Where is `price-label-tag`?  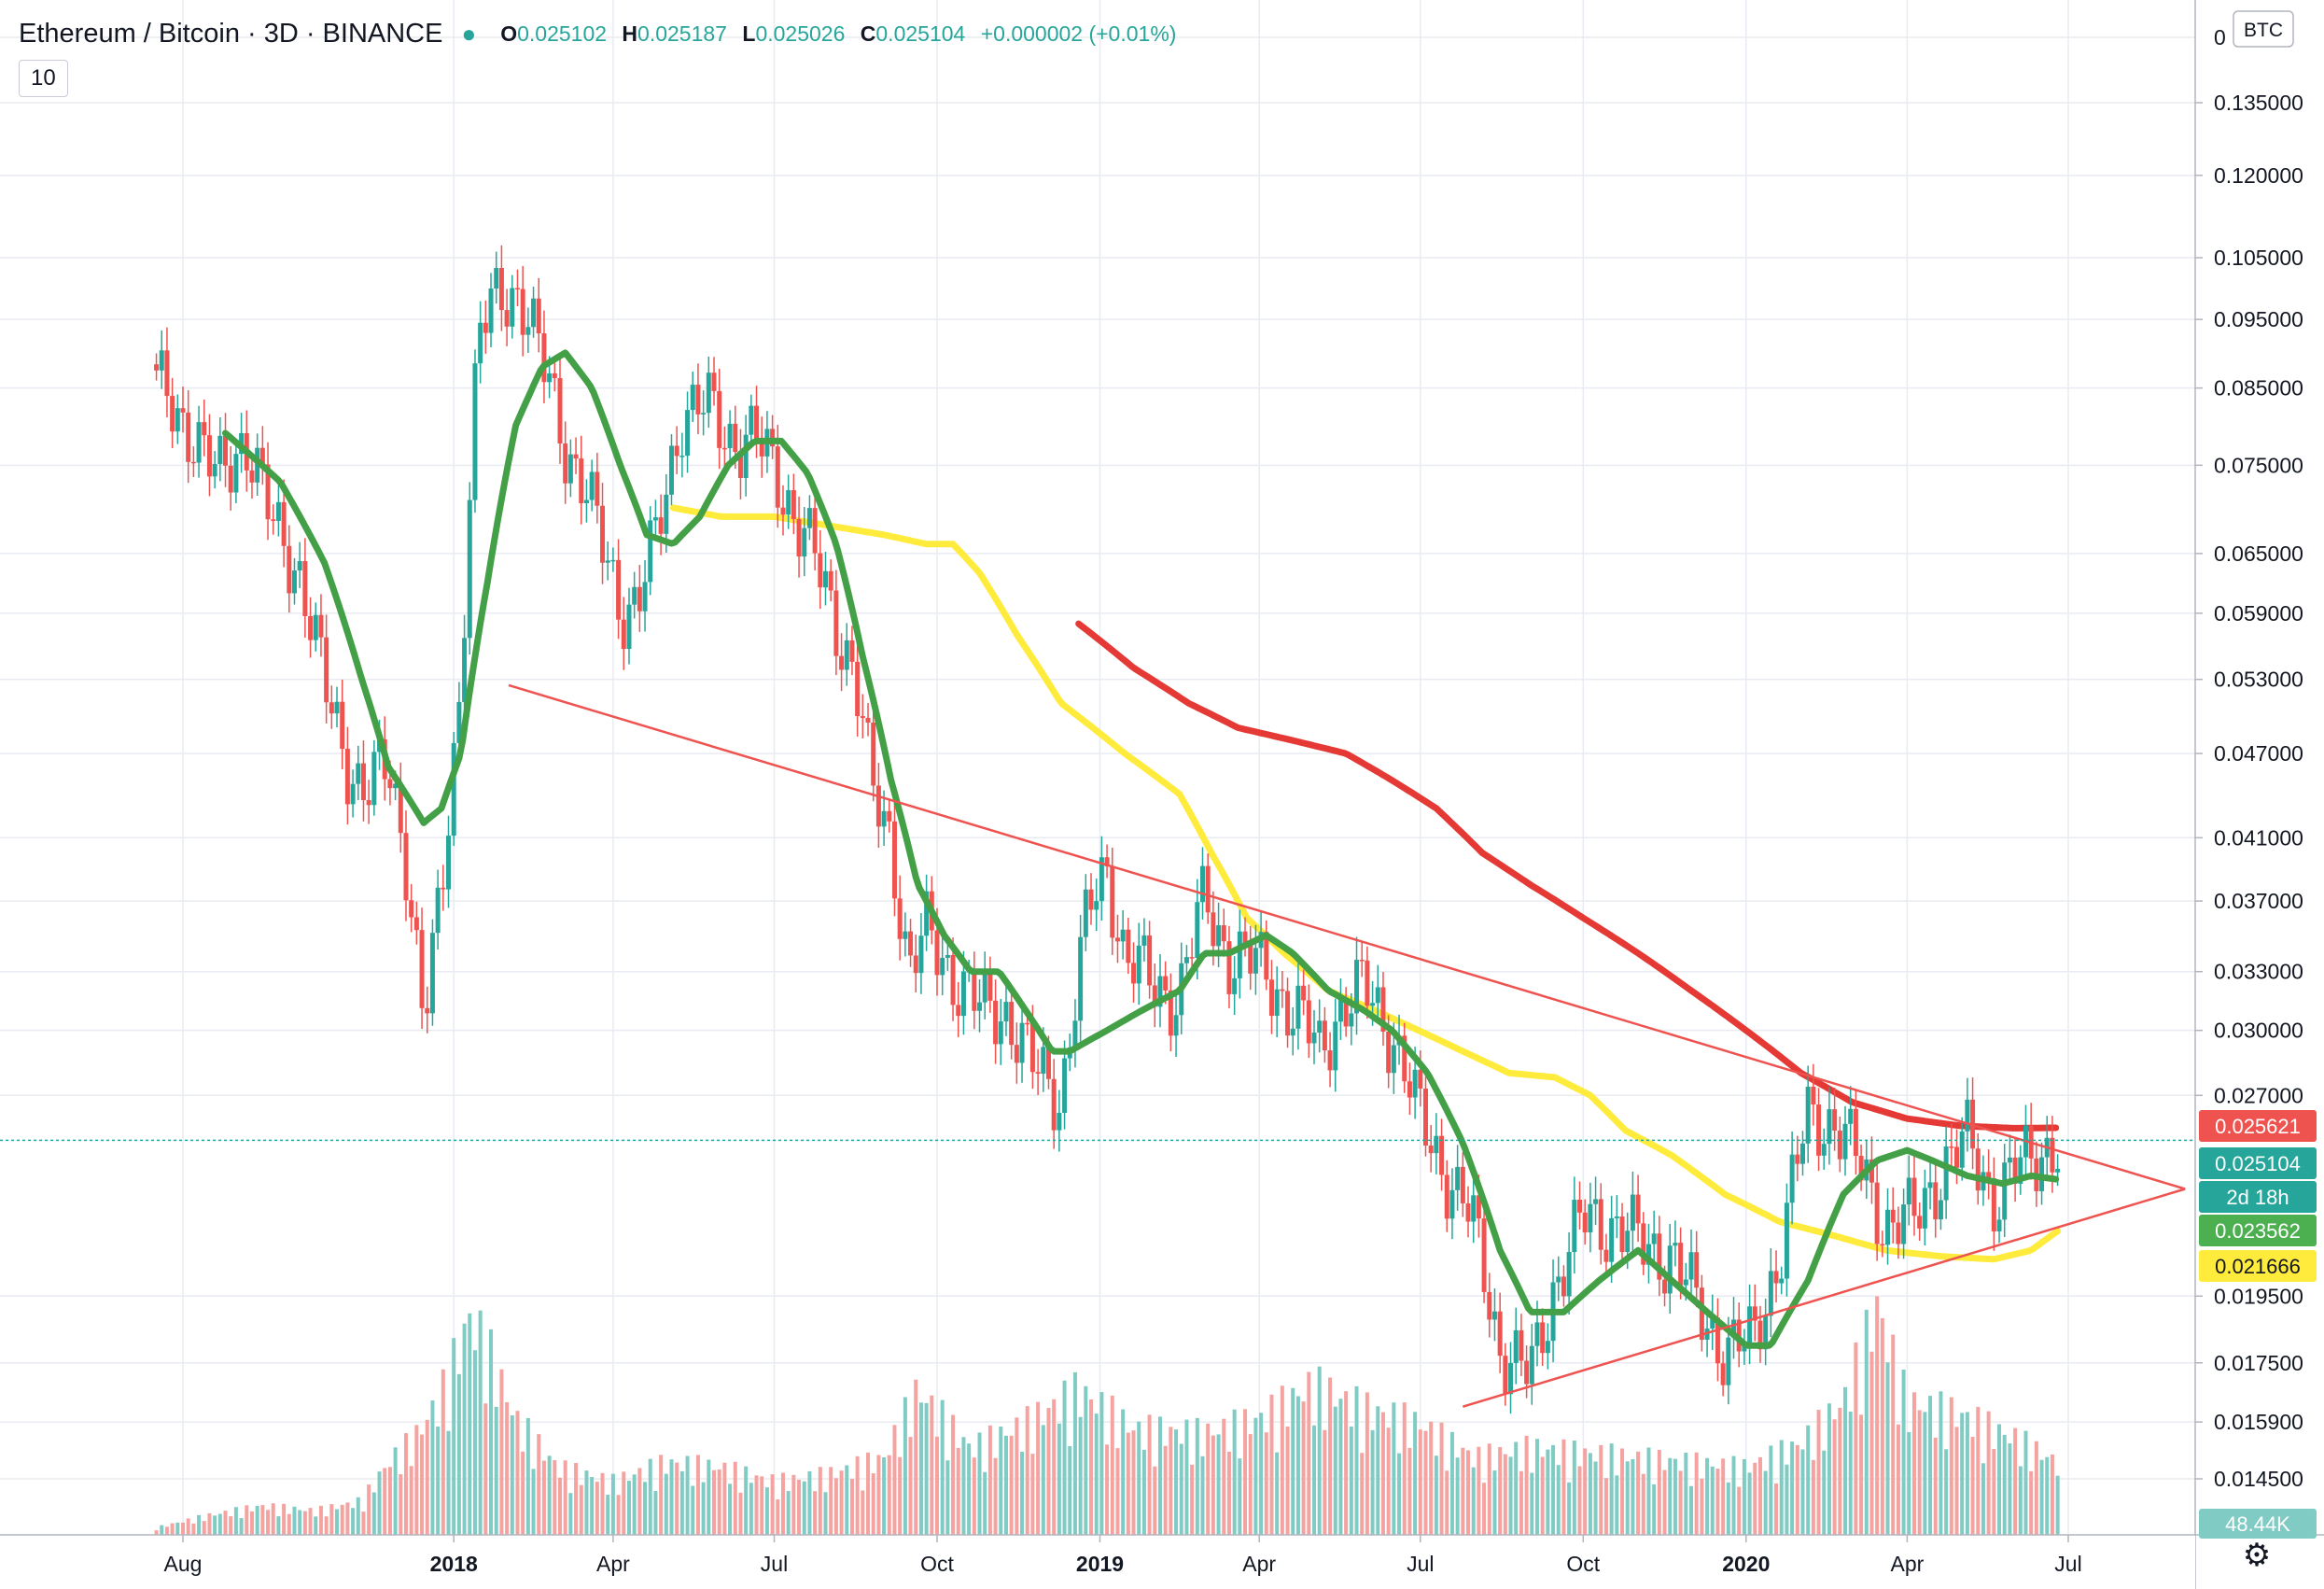
price-label-tag is located at coordinates (2258, 1126).